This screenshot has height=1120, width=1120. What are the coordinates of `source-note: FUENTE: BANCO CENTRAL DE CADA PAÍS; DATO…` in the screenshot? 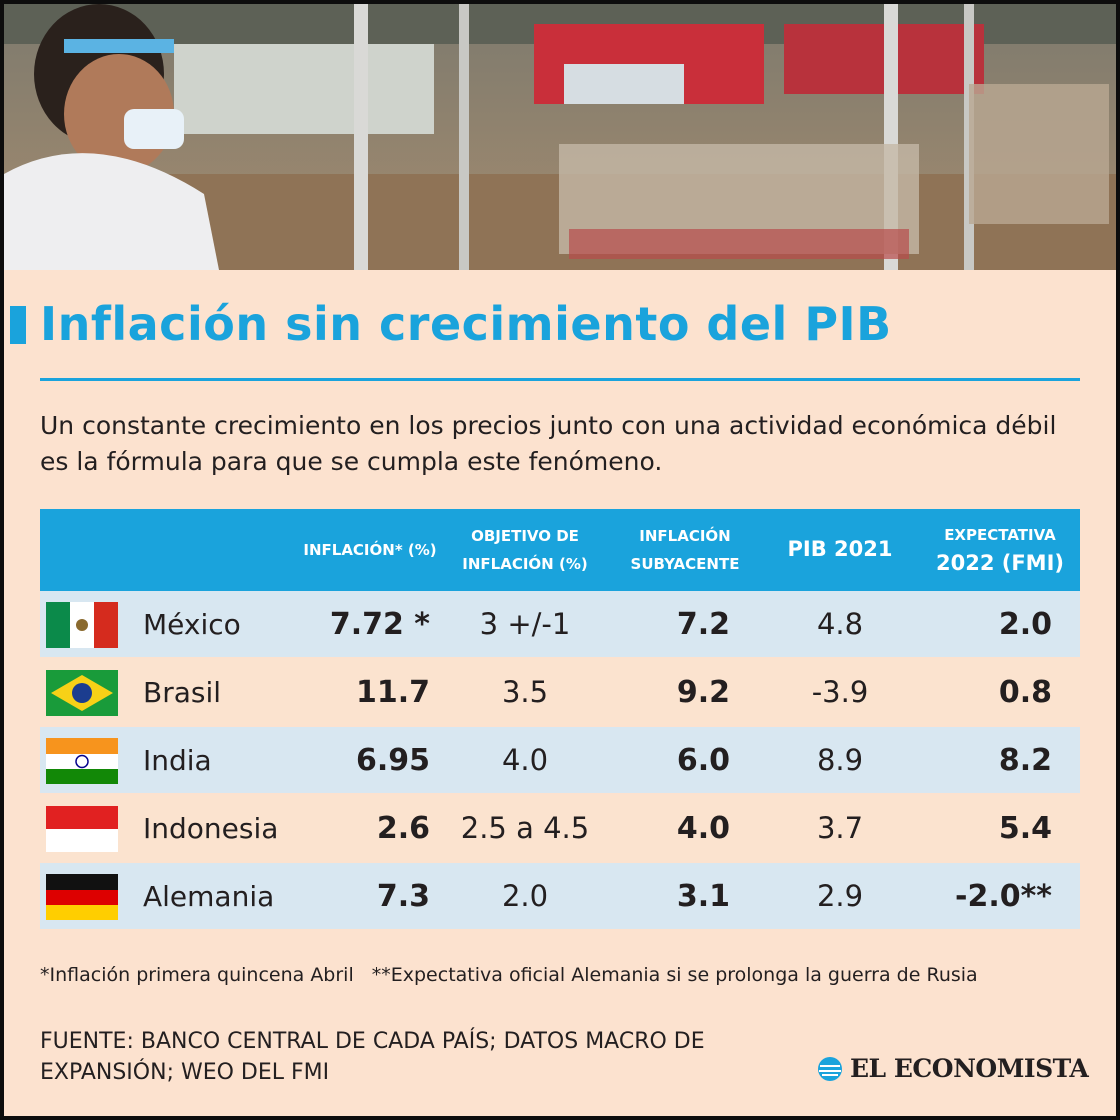 It's located at (372, 1057).